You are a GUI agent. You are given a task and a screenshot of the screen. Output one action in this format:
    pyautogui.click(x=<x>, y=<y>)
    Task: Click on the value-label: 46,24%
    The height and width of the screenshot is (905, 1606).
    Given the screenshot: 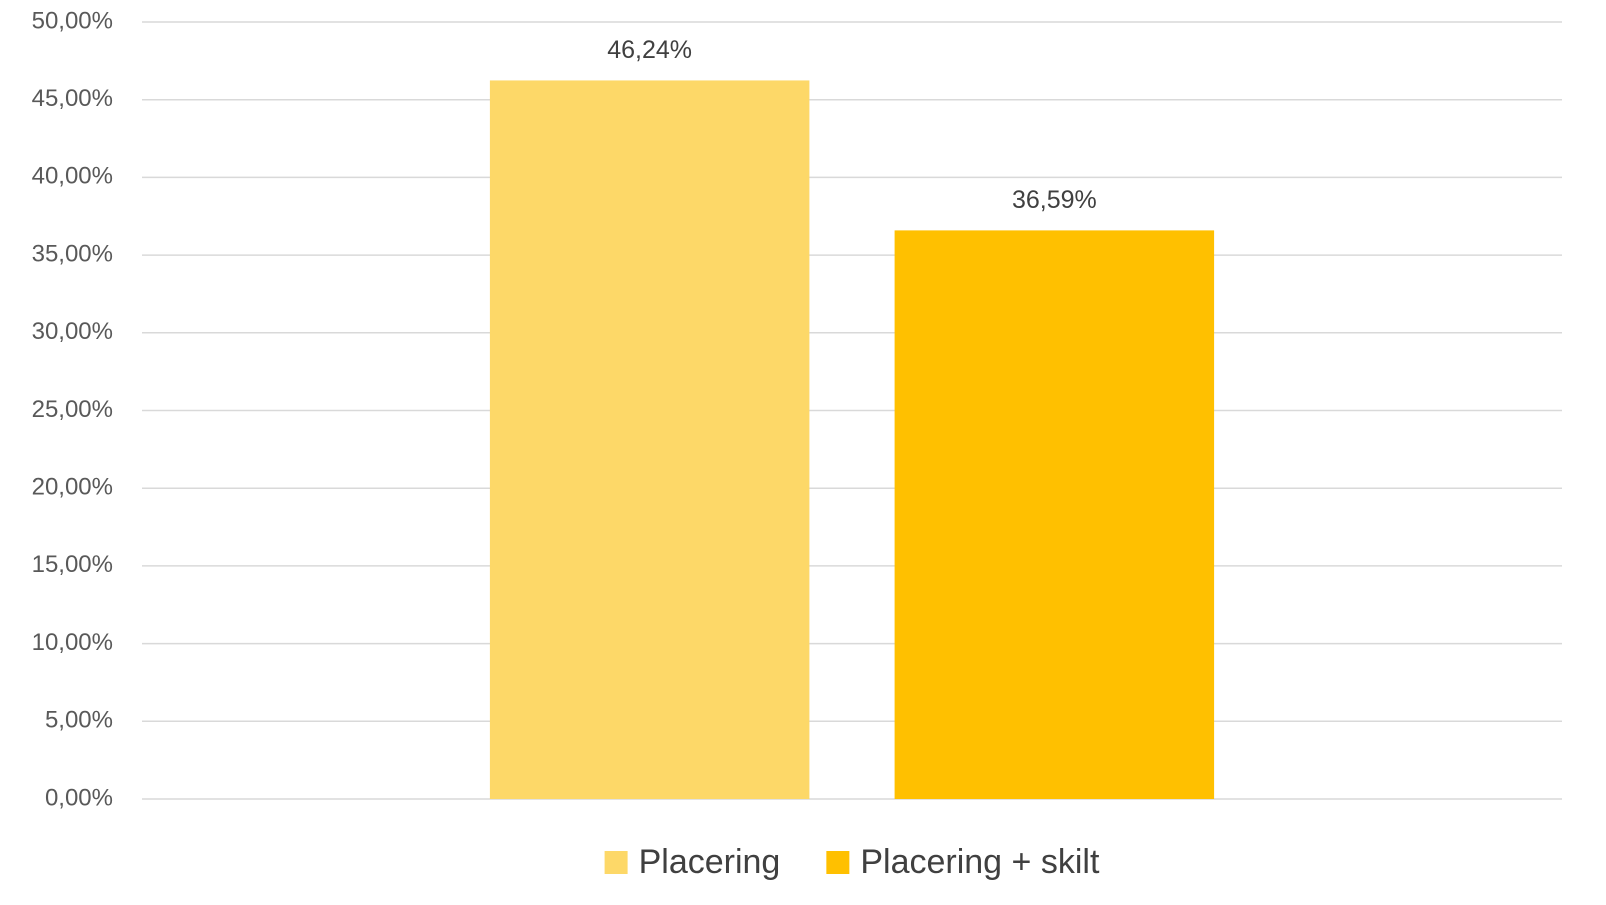 What is the action you would take?
    pyautogui.click(x=649, y=50)
    